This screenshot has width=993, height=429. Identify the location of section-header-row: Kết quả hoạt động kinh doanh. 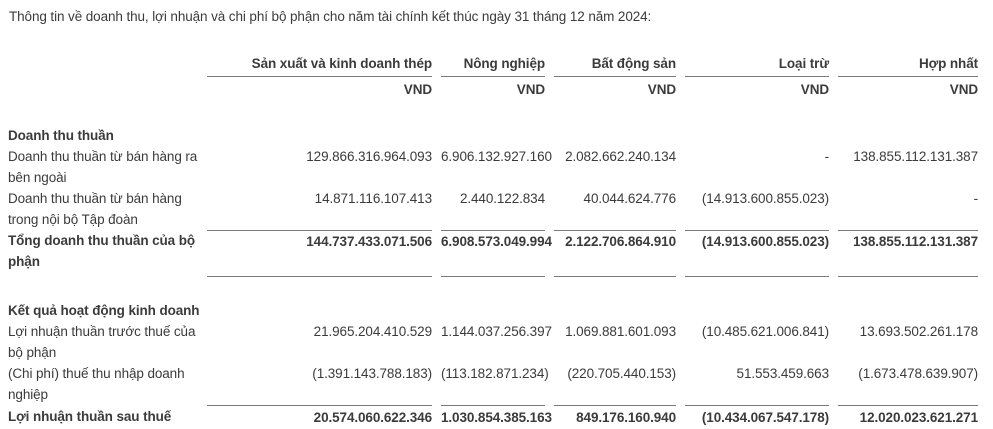
(493, 310).